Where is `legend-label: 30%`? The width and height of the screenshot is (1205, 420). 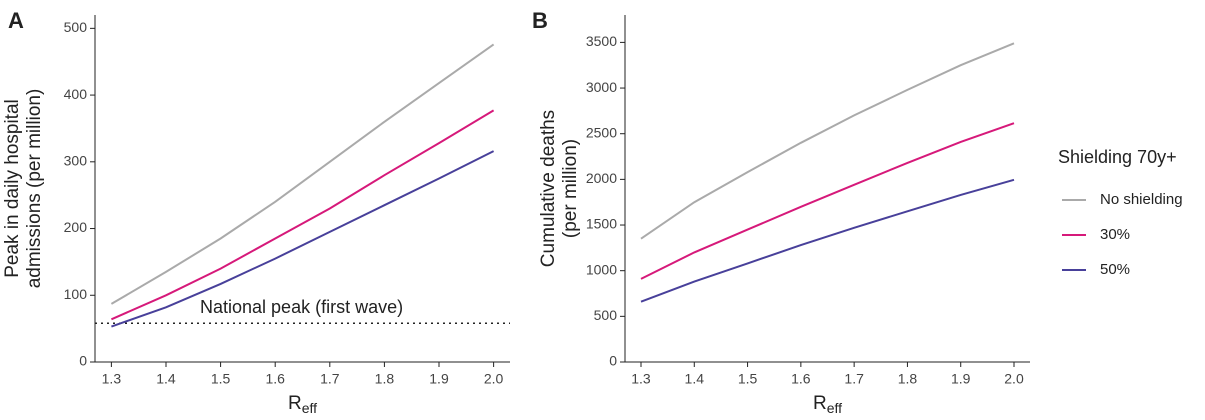 legend-label: 30% is located at coordinates (1115, 234).